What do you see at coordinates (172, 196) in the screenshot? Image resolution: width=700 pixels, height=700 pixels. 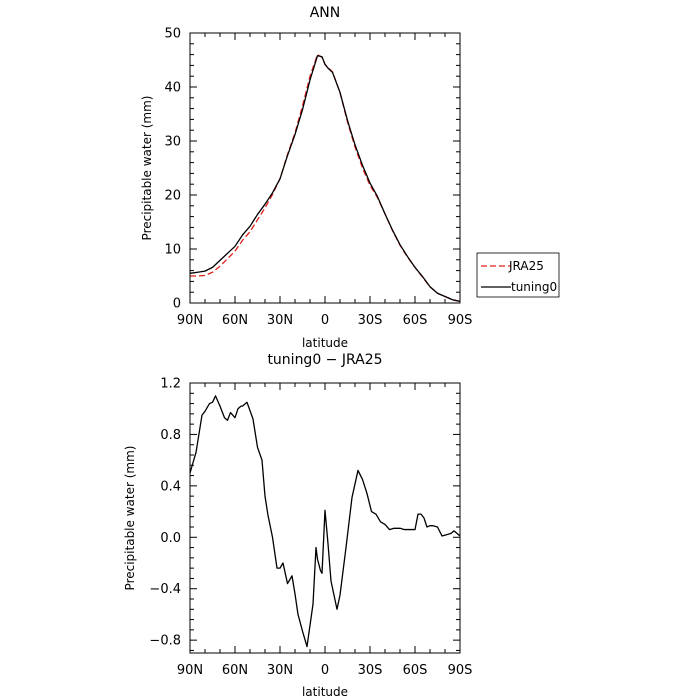 I see `y-tick-label: 20` at bounding box center [172, 196].